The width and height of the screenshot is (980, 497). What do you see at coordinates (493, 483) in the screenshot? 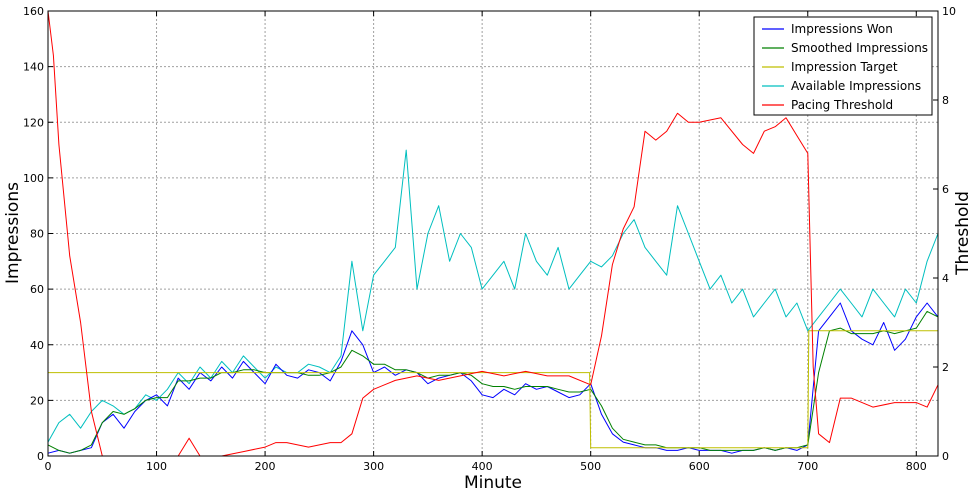
I see `x-axis-label: Minute` at bounding box center [493, 483].